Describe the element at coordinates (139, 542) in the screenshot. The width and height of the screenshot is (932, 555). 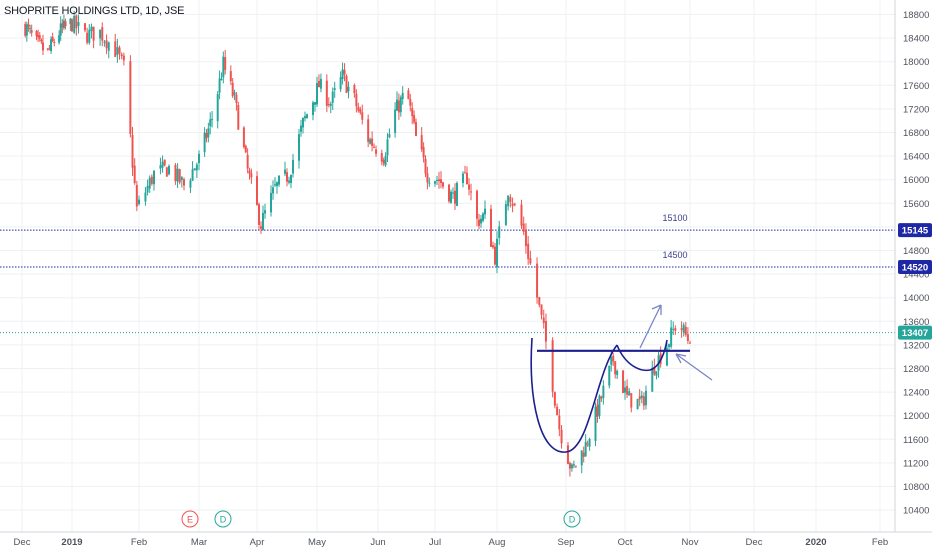
I see `x-tick-label: Feb` at that location.